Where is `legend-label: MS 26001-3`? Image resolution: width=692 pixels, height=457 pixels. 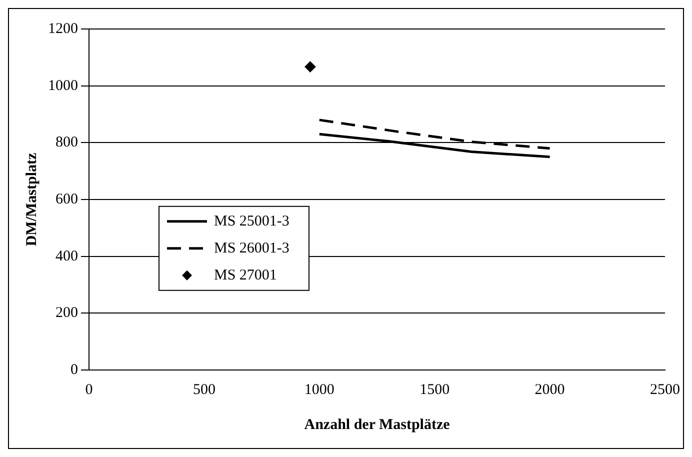
legend-label: MS 26001-3 is located at coordinates (252, 248).